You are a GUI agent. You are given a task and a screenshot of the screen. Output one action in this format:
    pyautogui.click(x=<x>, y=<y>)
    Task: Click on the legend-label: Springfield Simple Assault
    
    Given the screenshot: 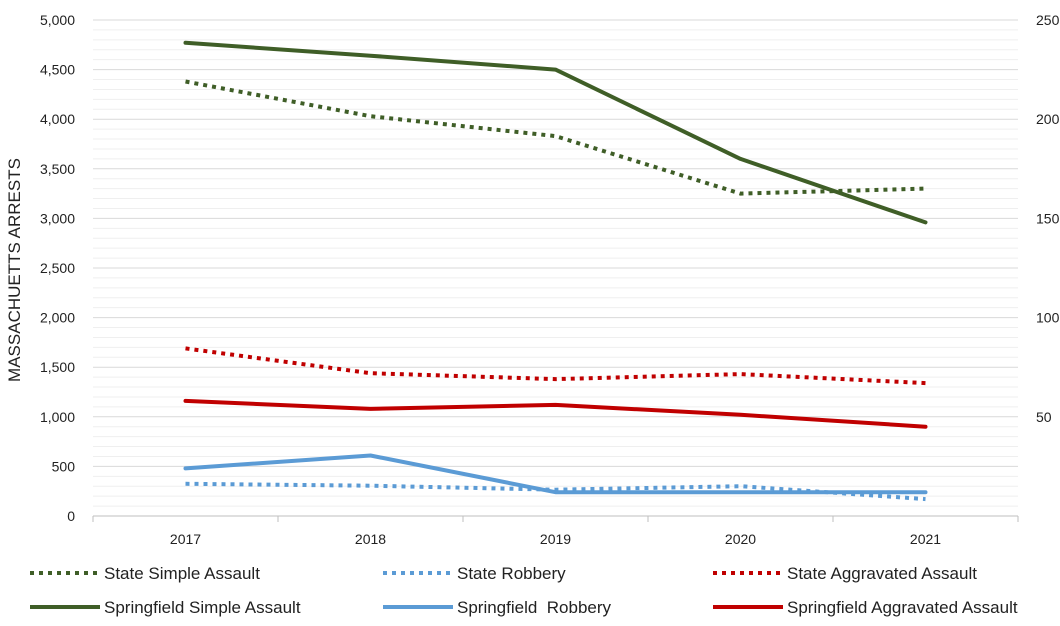 What is the action you would take?
    pyautogui.click(x=202, y=607)
    